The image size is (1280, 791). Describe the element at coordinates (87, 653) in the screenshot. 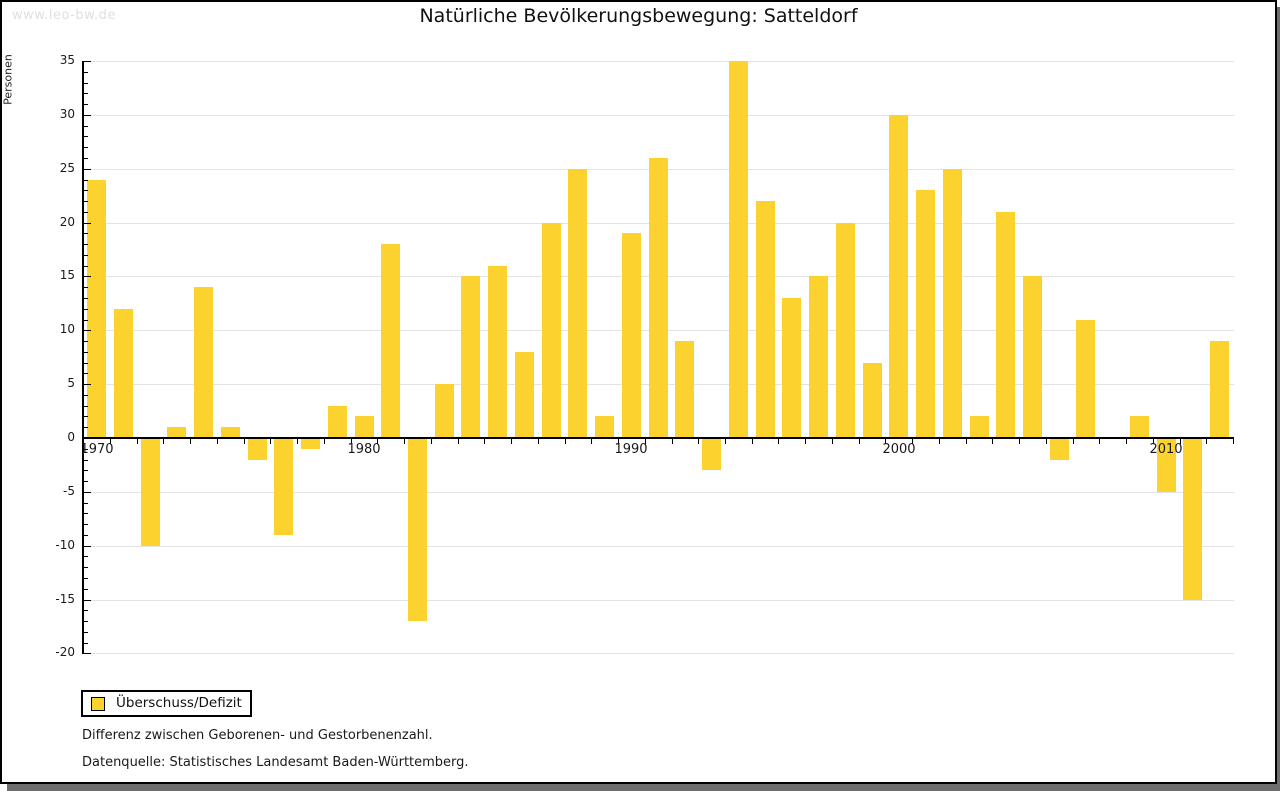

I see `y-tick--20` at that location.